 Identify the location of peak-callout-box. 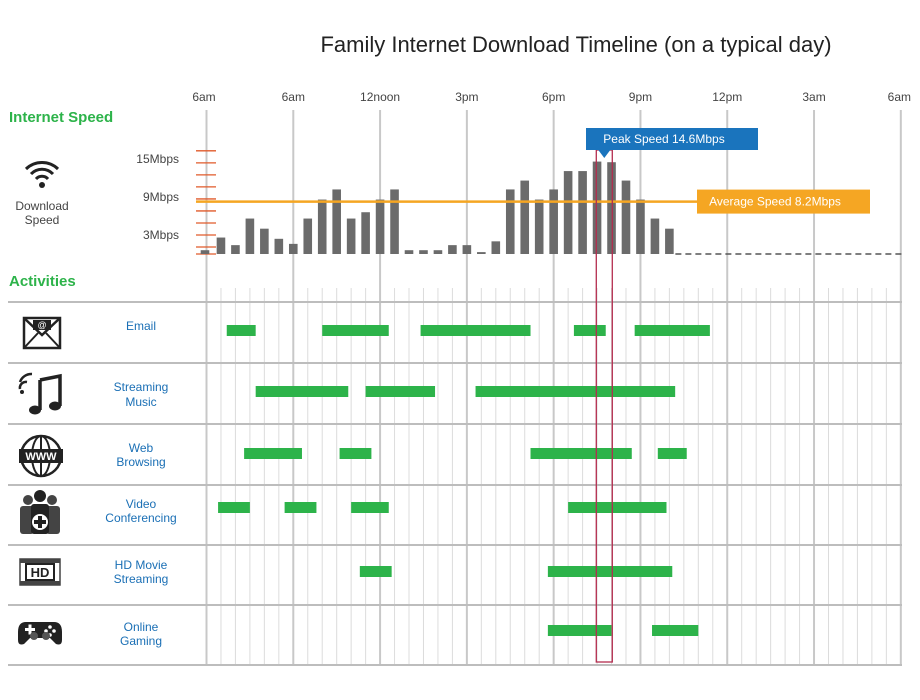
(672, 139).